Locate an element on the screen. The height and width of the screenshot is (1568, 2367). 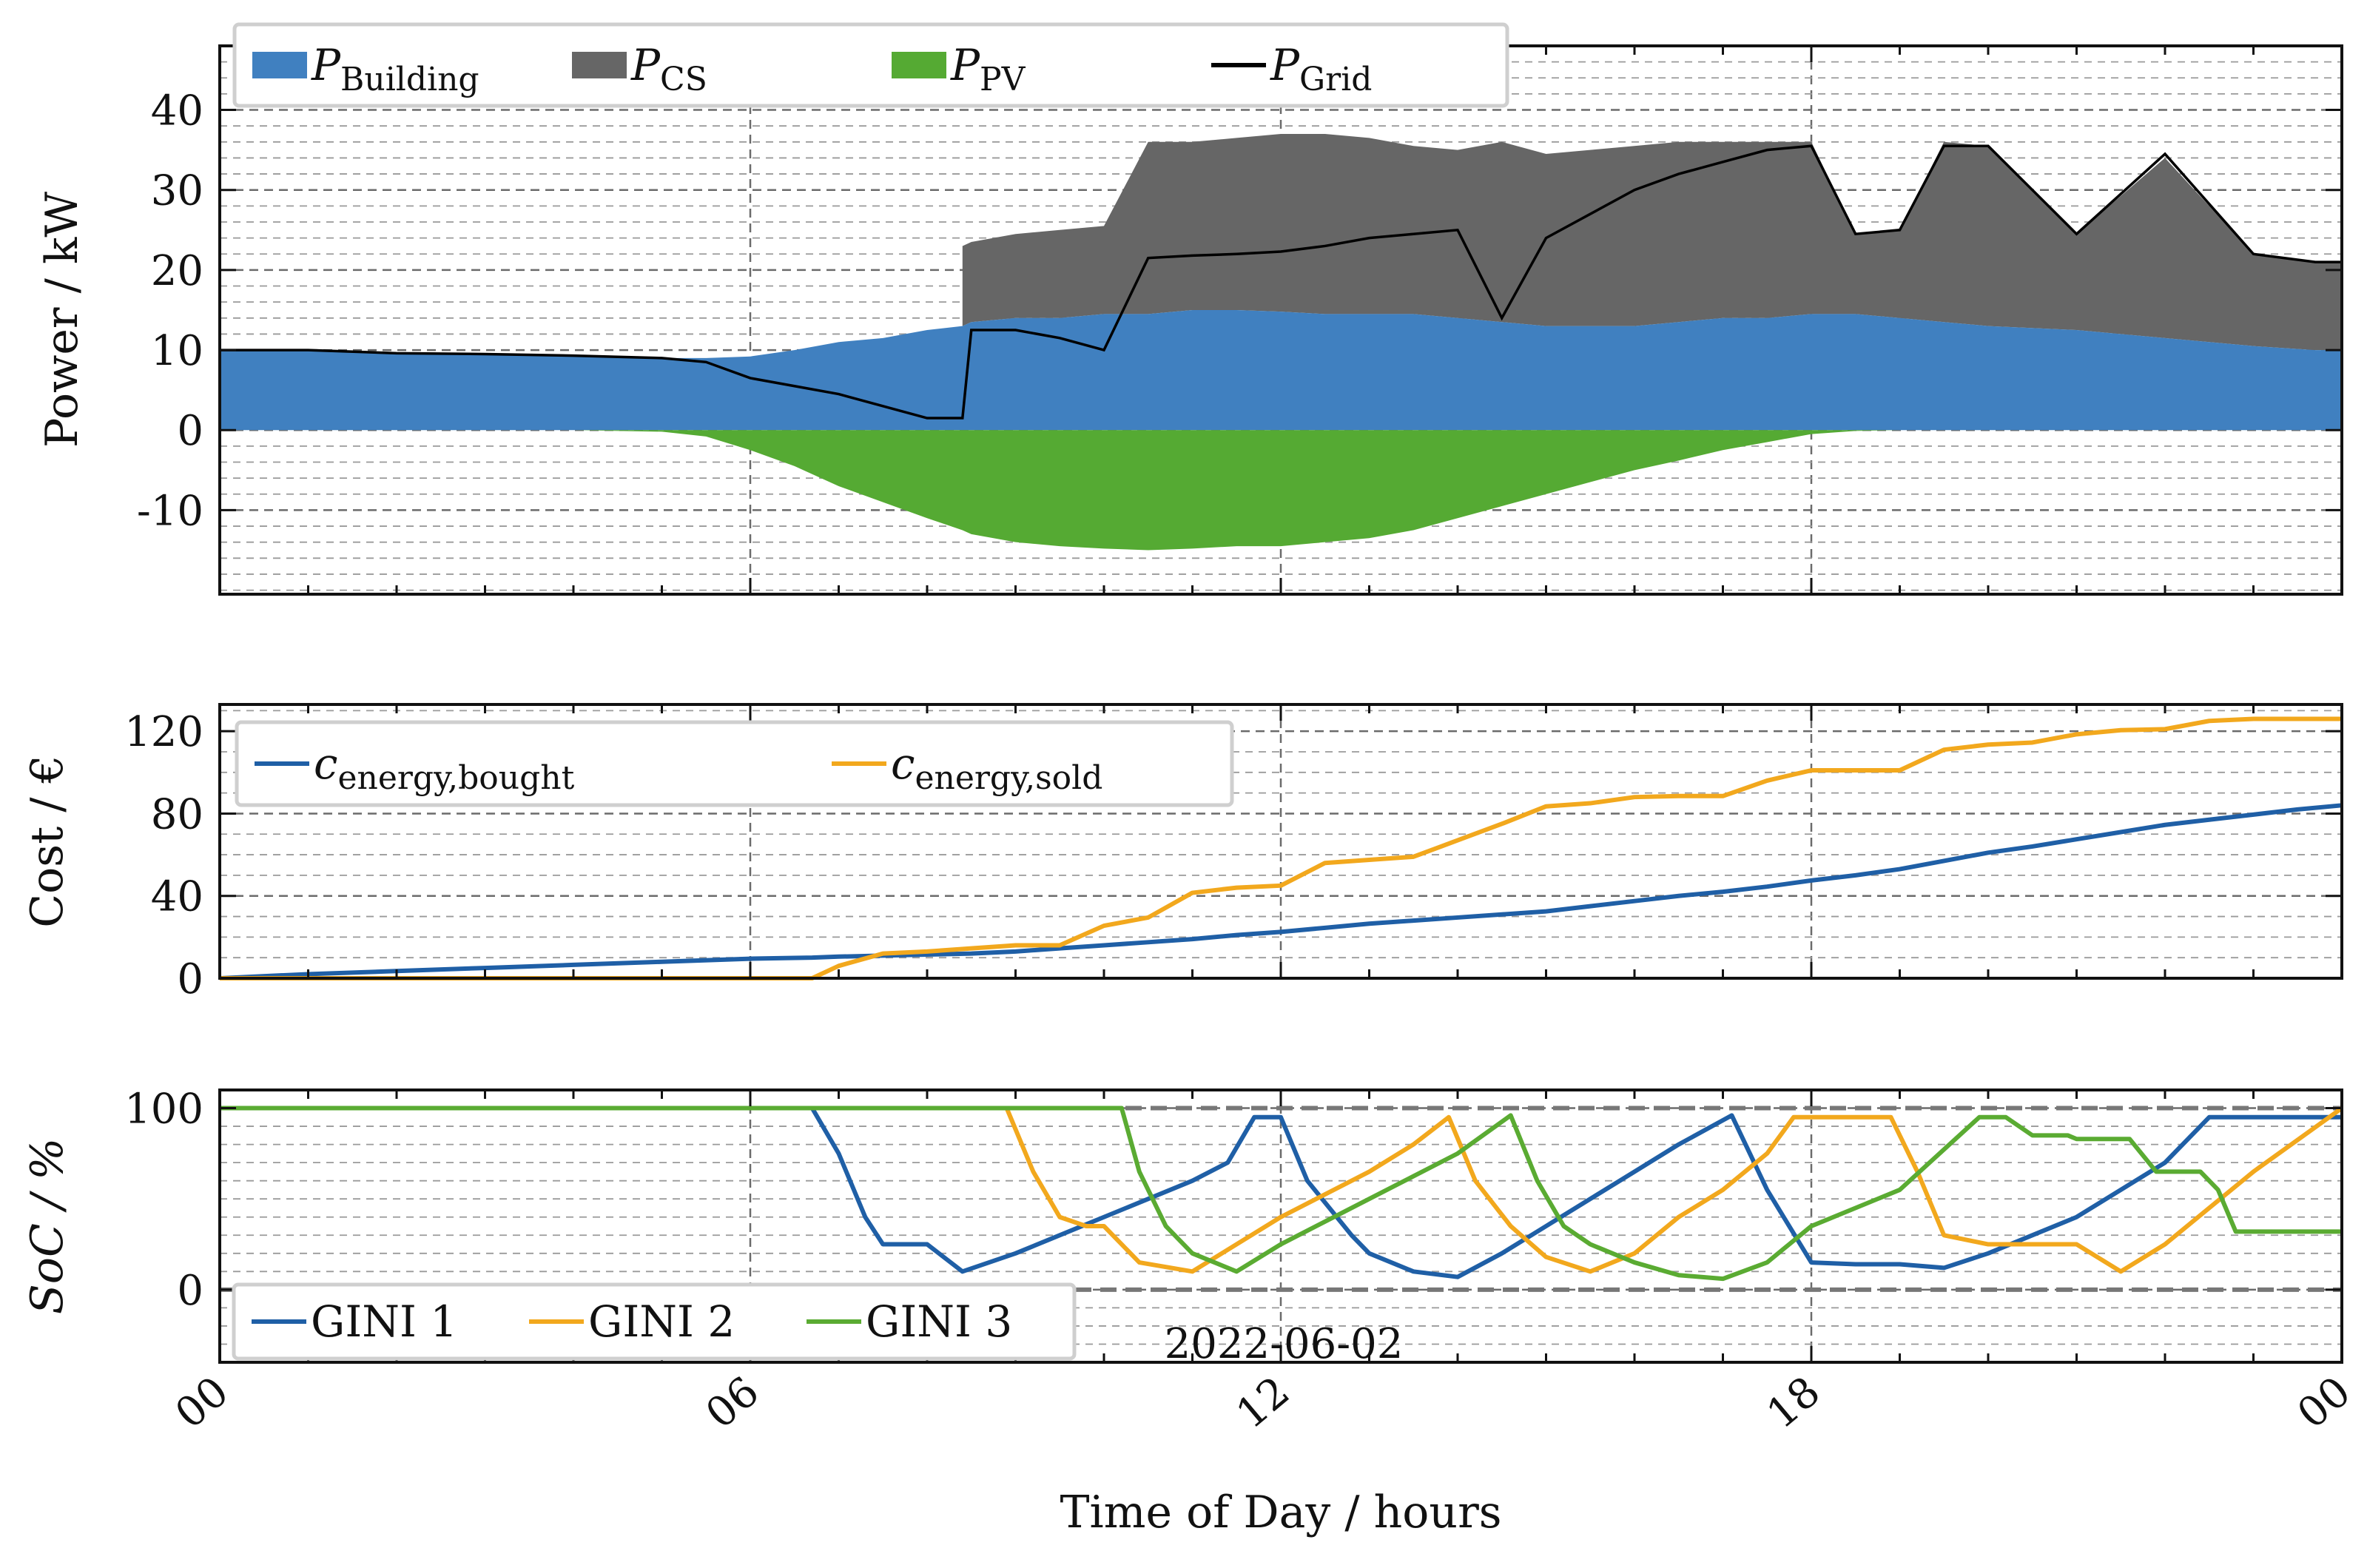
legend-label: GINI 3 is located at coordinates (939, 1321).